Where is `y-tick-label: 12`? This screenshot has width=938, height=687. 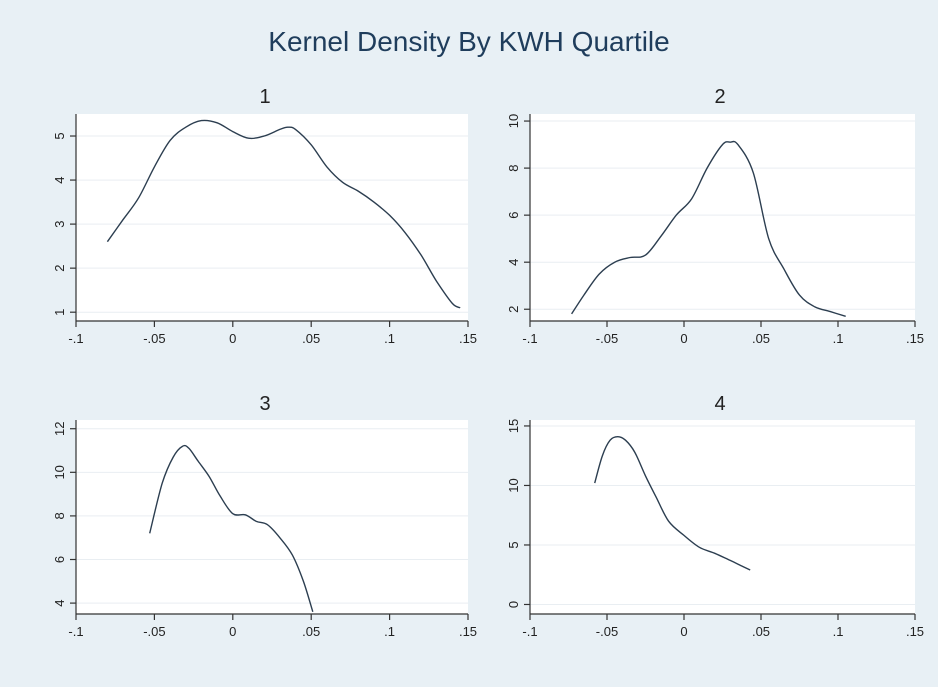
y-tick-label: 12 is located at coordinates (59, 428).